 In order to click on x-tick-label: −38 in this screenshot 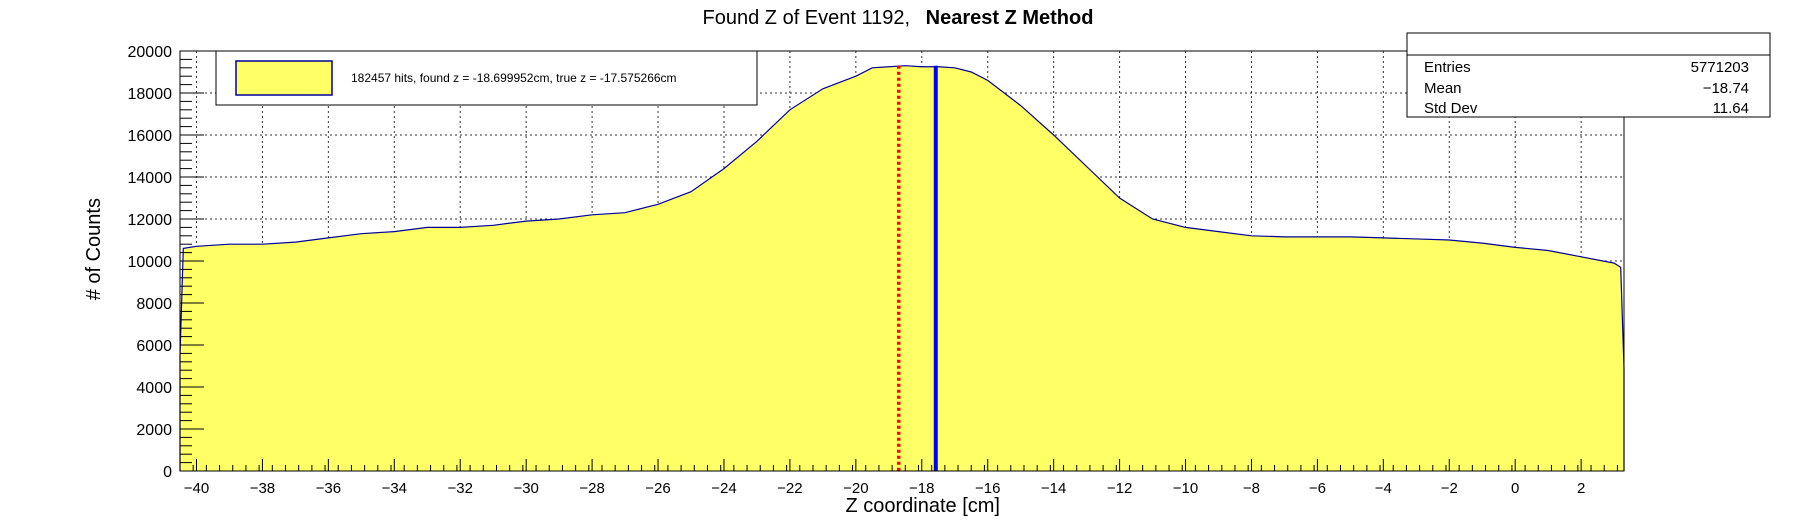, I will do `click(262, 488)`.